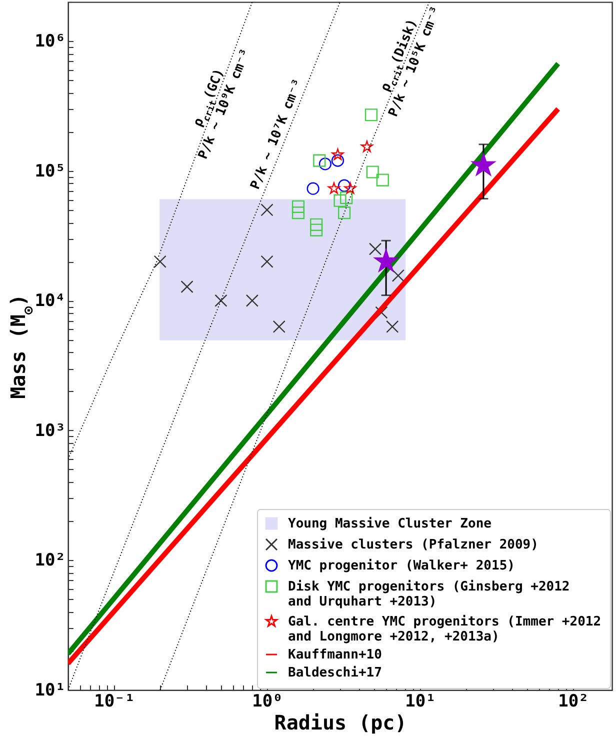 The height and width of the screenshot is (744, 616). What do you see at coordinates (50, 42) in the screenshot?
I see `y-tick-label: 10⁶` at bounding box center [50, 42].